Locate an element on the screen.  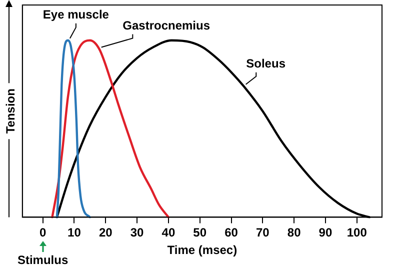
text: Gastrocnemius is located at coordinates (166, 25).